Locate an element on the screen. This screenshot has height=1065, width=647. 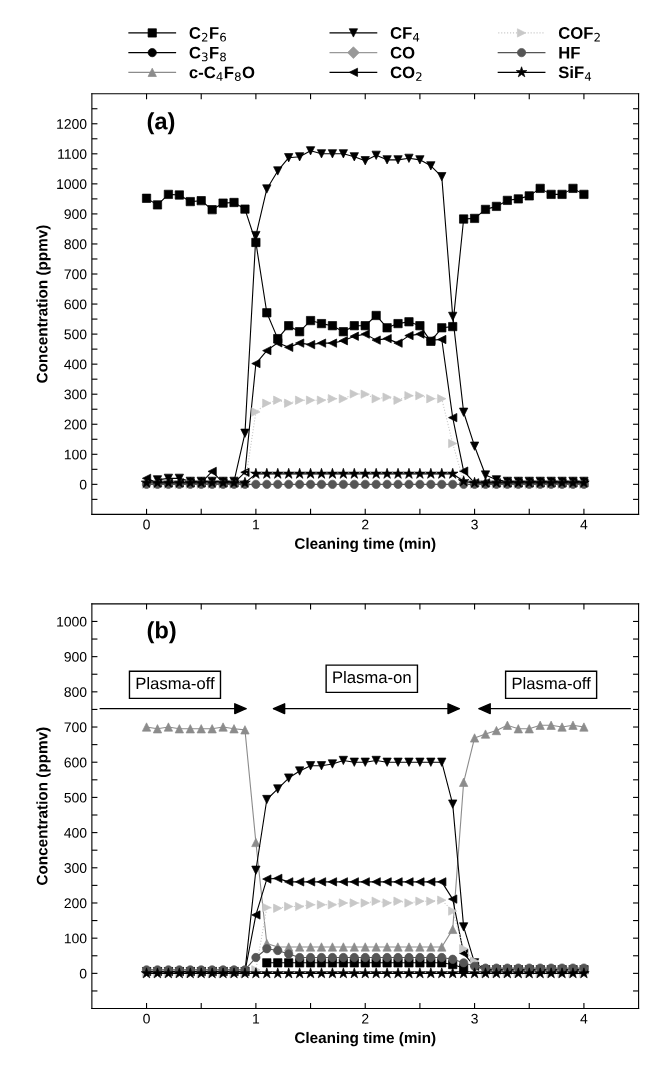
legend-label: SiF$_{4}$ is located at coordinates (575, 73).